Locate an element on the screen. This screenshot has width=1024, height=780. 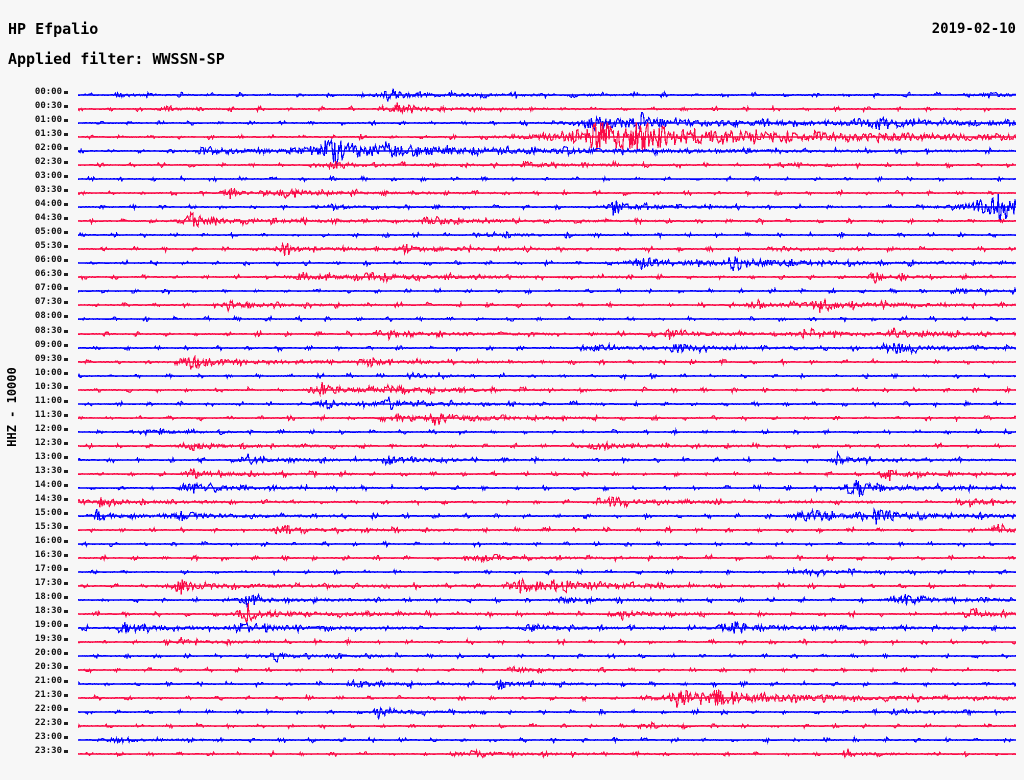
trace-row: 06:30 is located at coordinates (512, 277).